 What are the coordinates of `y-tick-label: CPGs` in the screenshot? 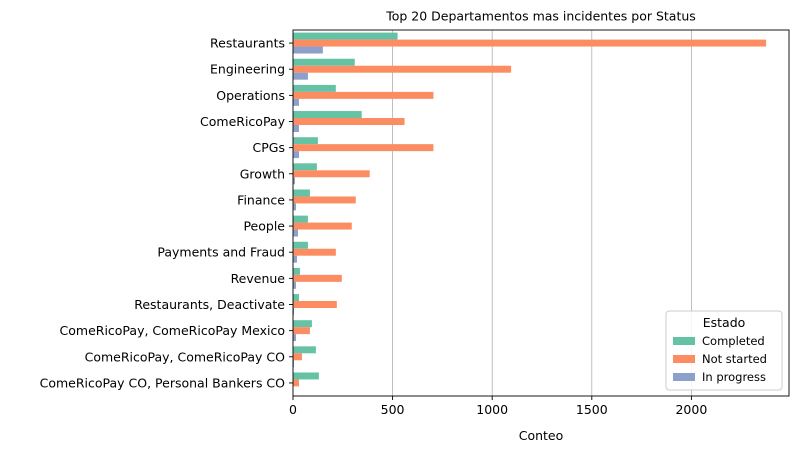 It's located at (269, 147).